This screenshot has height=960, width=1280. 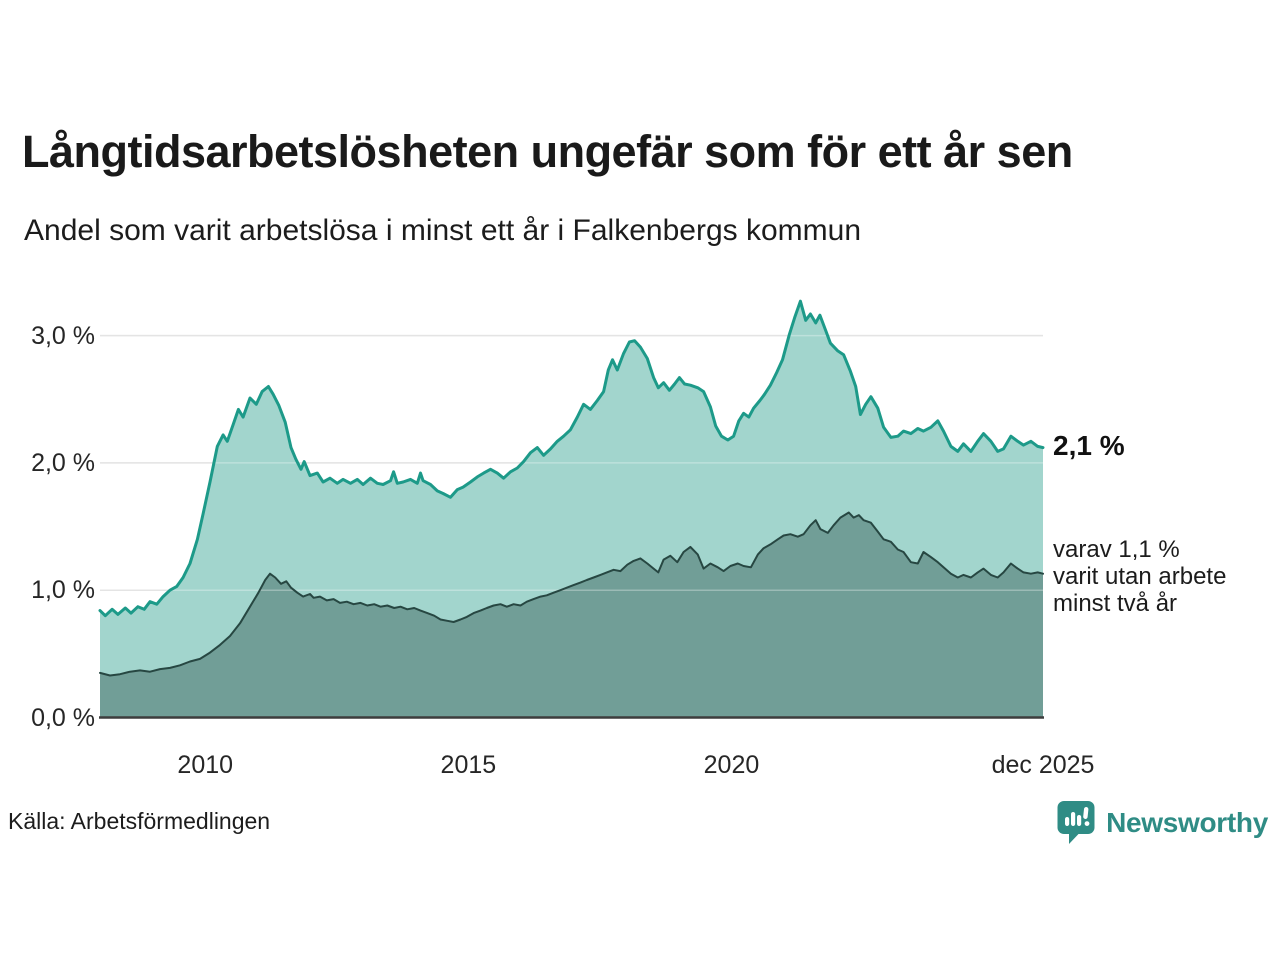 What do you see at coordinates (1043, 765) in the screenshot?
I see `x-tick-label: dec 2025` at bounding box center [1043, 765].